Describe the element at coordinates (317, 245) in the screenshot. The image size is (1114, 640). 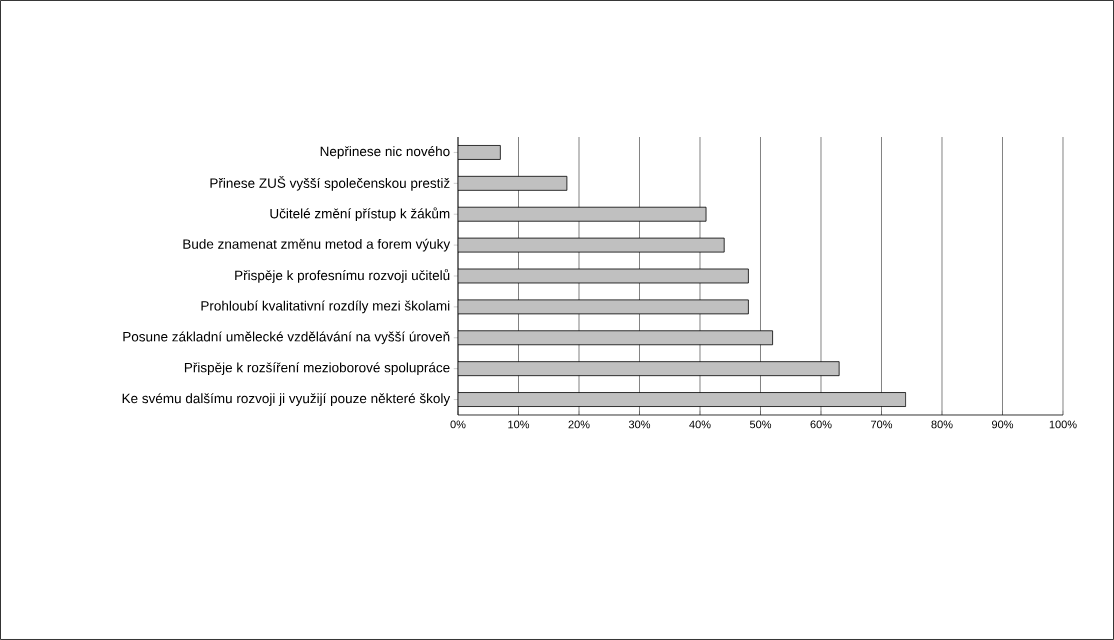
I see `y-tick-label: Bude znamenat změnu metod a forem výuky` at that location.